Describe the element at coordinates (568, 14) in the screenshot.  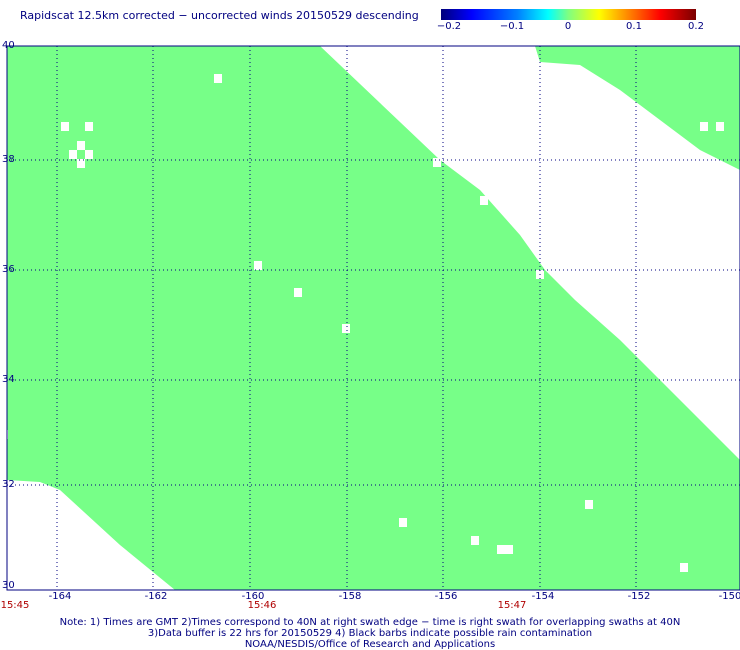
I see `colorbar` at that location.